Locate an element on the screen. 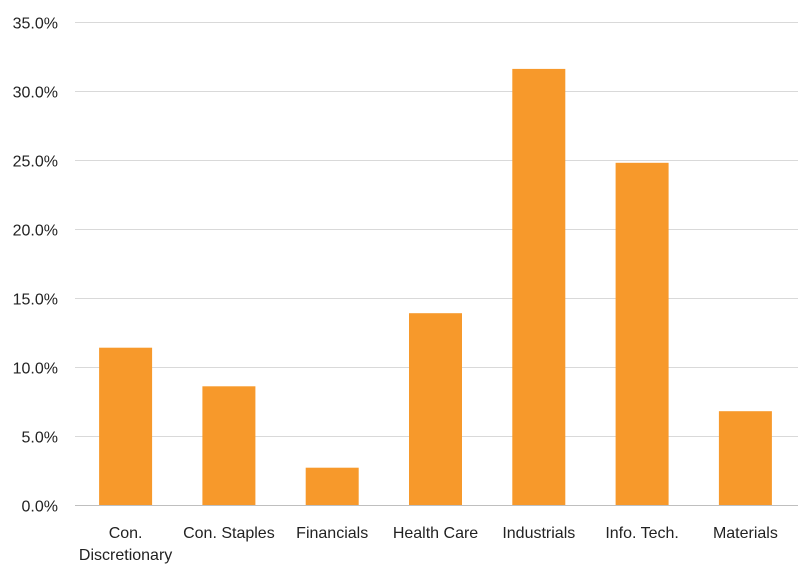 This screenshot has height=567, width=798. y-tick-label: 25.0% is located at coordinates (35, 162).